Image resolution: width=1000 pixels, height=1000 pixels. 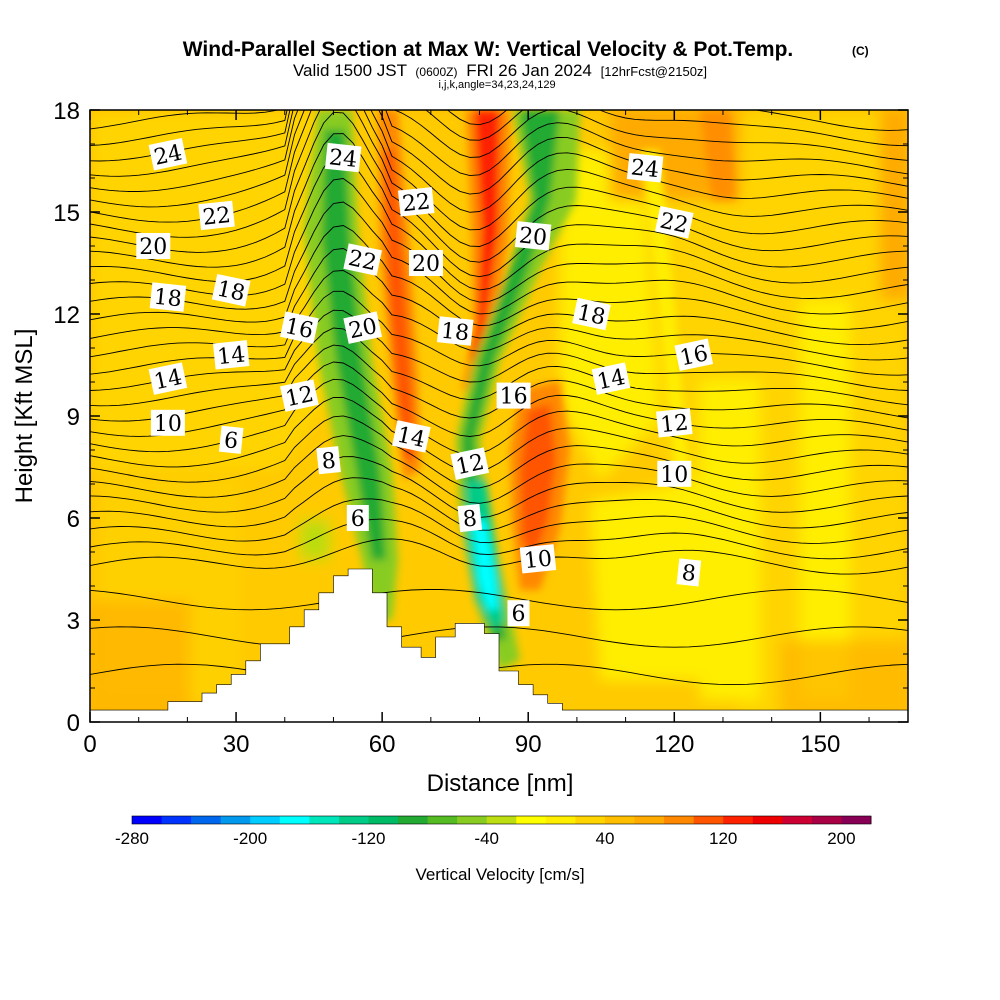 I want to click on colorbar: -280 -200 -120 -40 40 120 200, so click(x=493, y=831).